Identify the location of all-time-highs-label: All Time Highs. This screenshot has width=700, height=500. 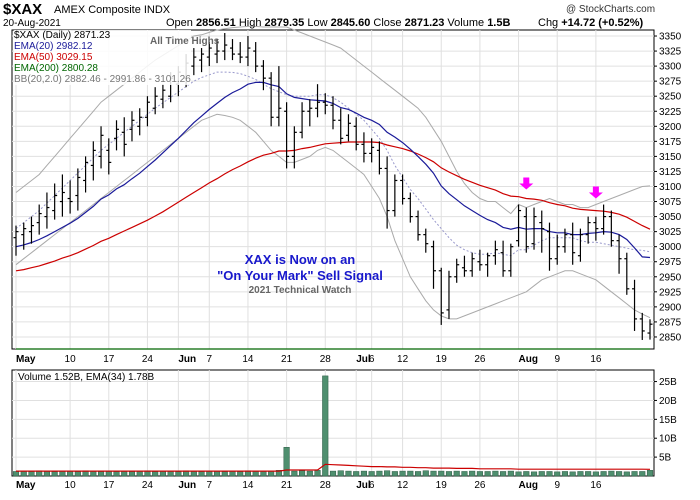
(185, 41).